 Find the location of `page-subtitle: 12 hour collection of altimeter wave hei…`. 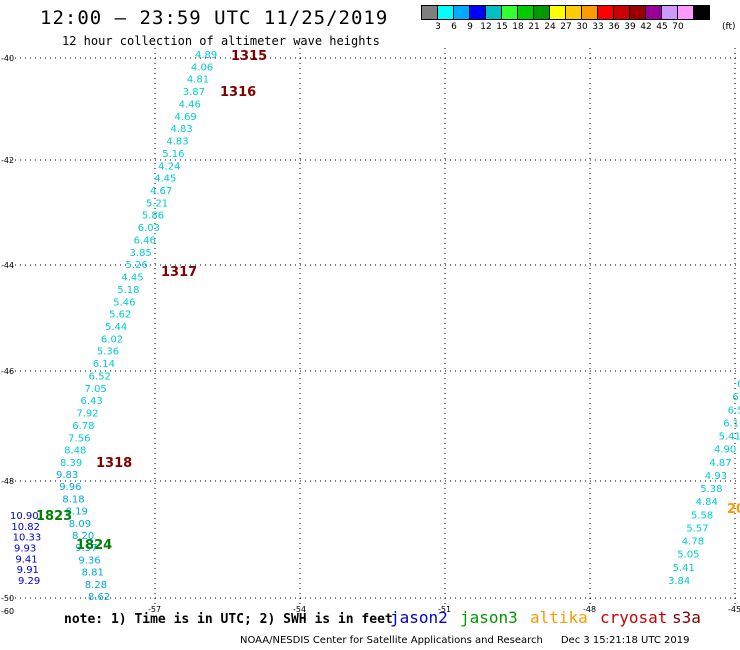

page-subtitle: 12 hour collection of altimeter wave hei… is located at coordinates (221, 41).